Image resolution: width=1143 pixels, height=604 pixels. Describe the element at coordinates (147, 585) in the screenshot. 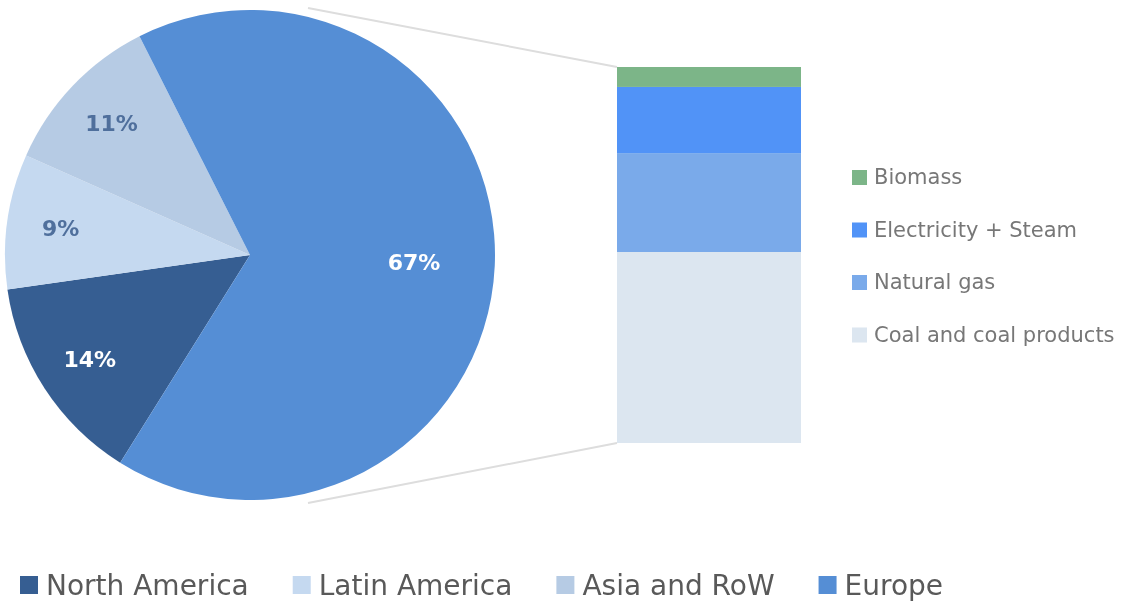

I see `legend-label: North America` at that location.